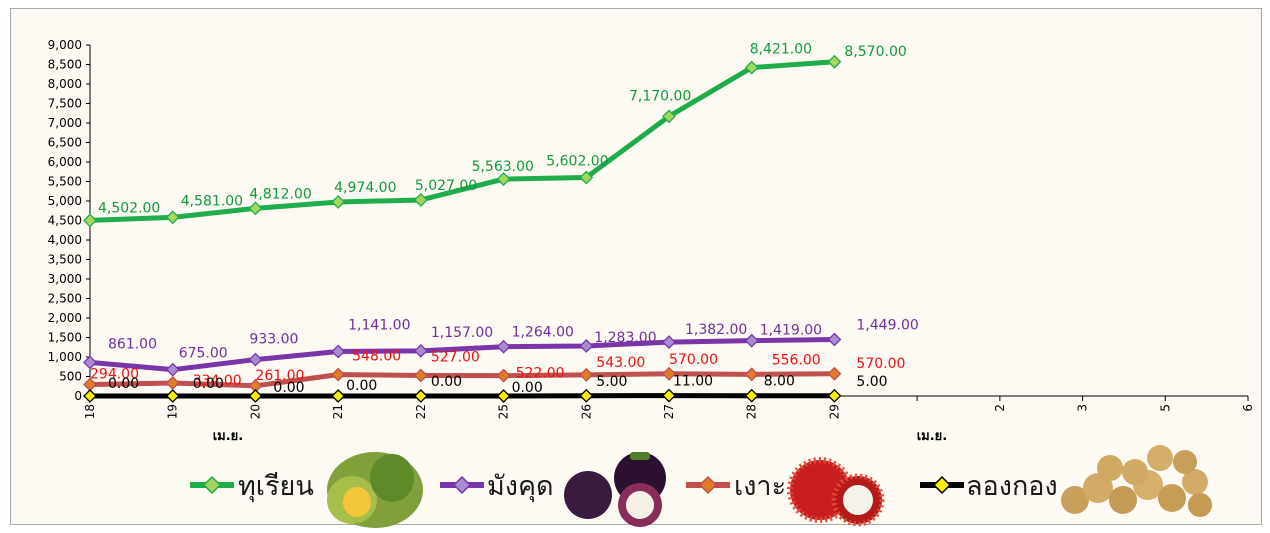  What do you see at coordinates (540, 374) in the screenshot?
I see `data-label: 522.00` at bounding box center [540, 374].